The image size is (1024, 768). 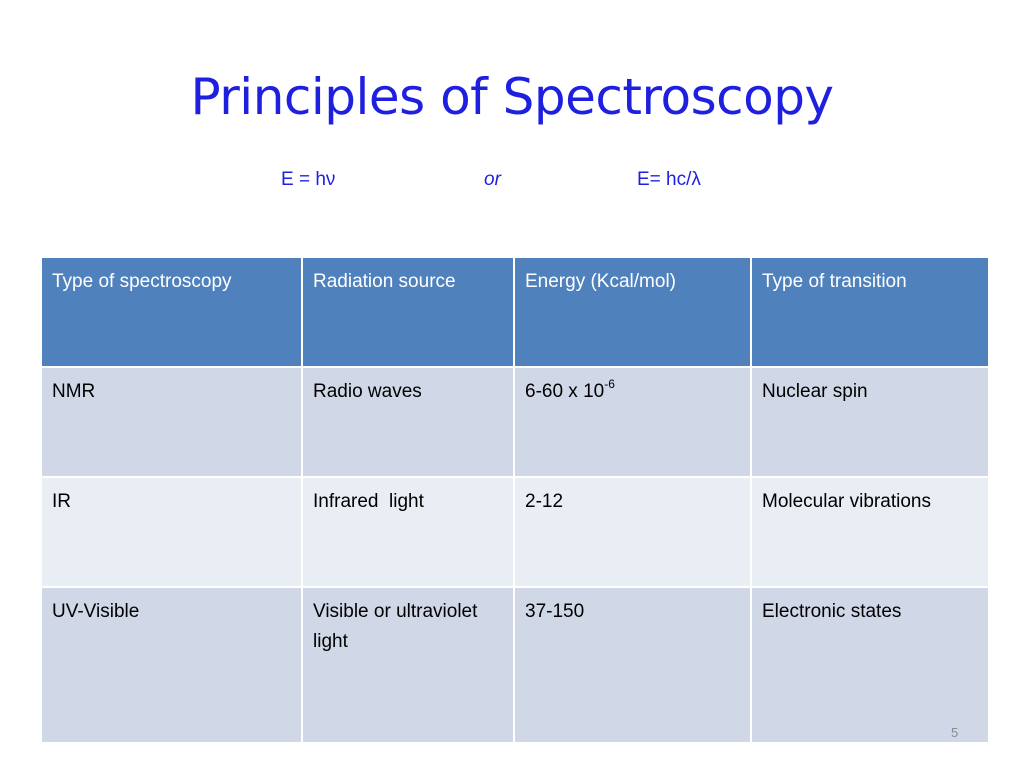 I want to click on table-row: NMR Radio waves 6-60 x 10-6 Nuclear spin, so click(x=515, y=422).